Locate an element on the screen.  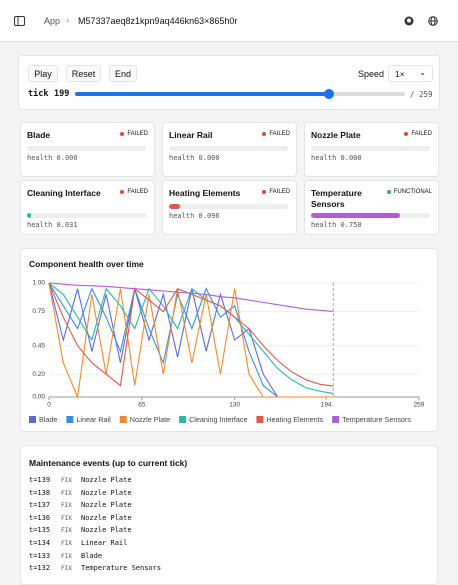
event-row: t=139 FIX Nozzle Plate is located at coordinates (80, 480).